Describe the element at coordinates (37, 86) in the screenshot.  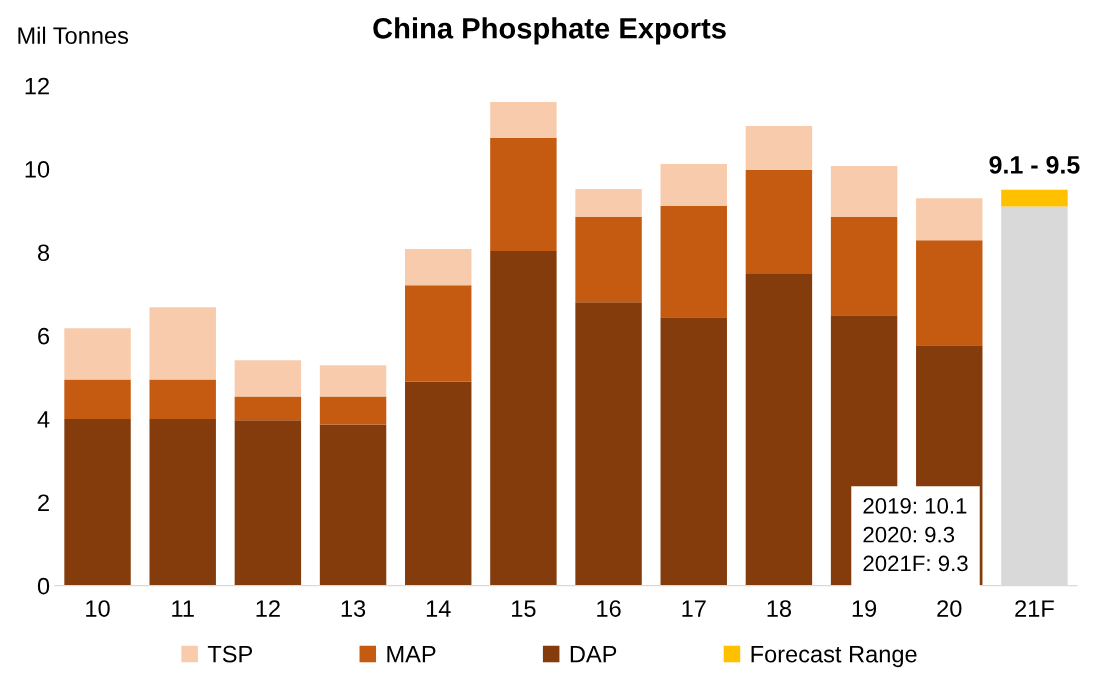
I see `y-tick-label: 12` at that location.